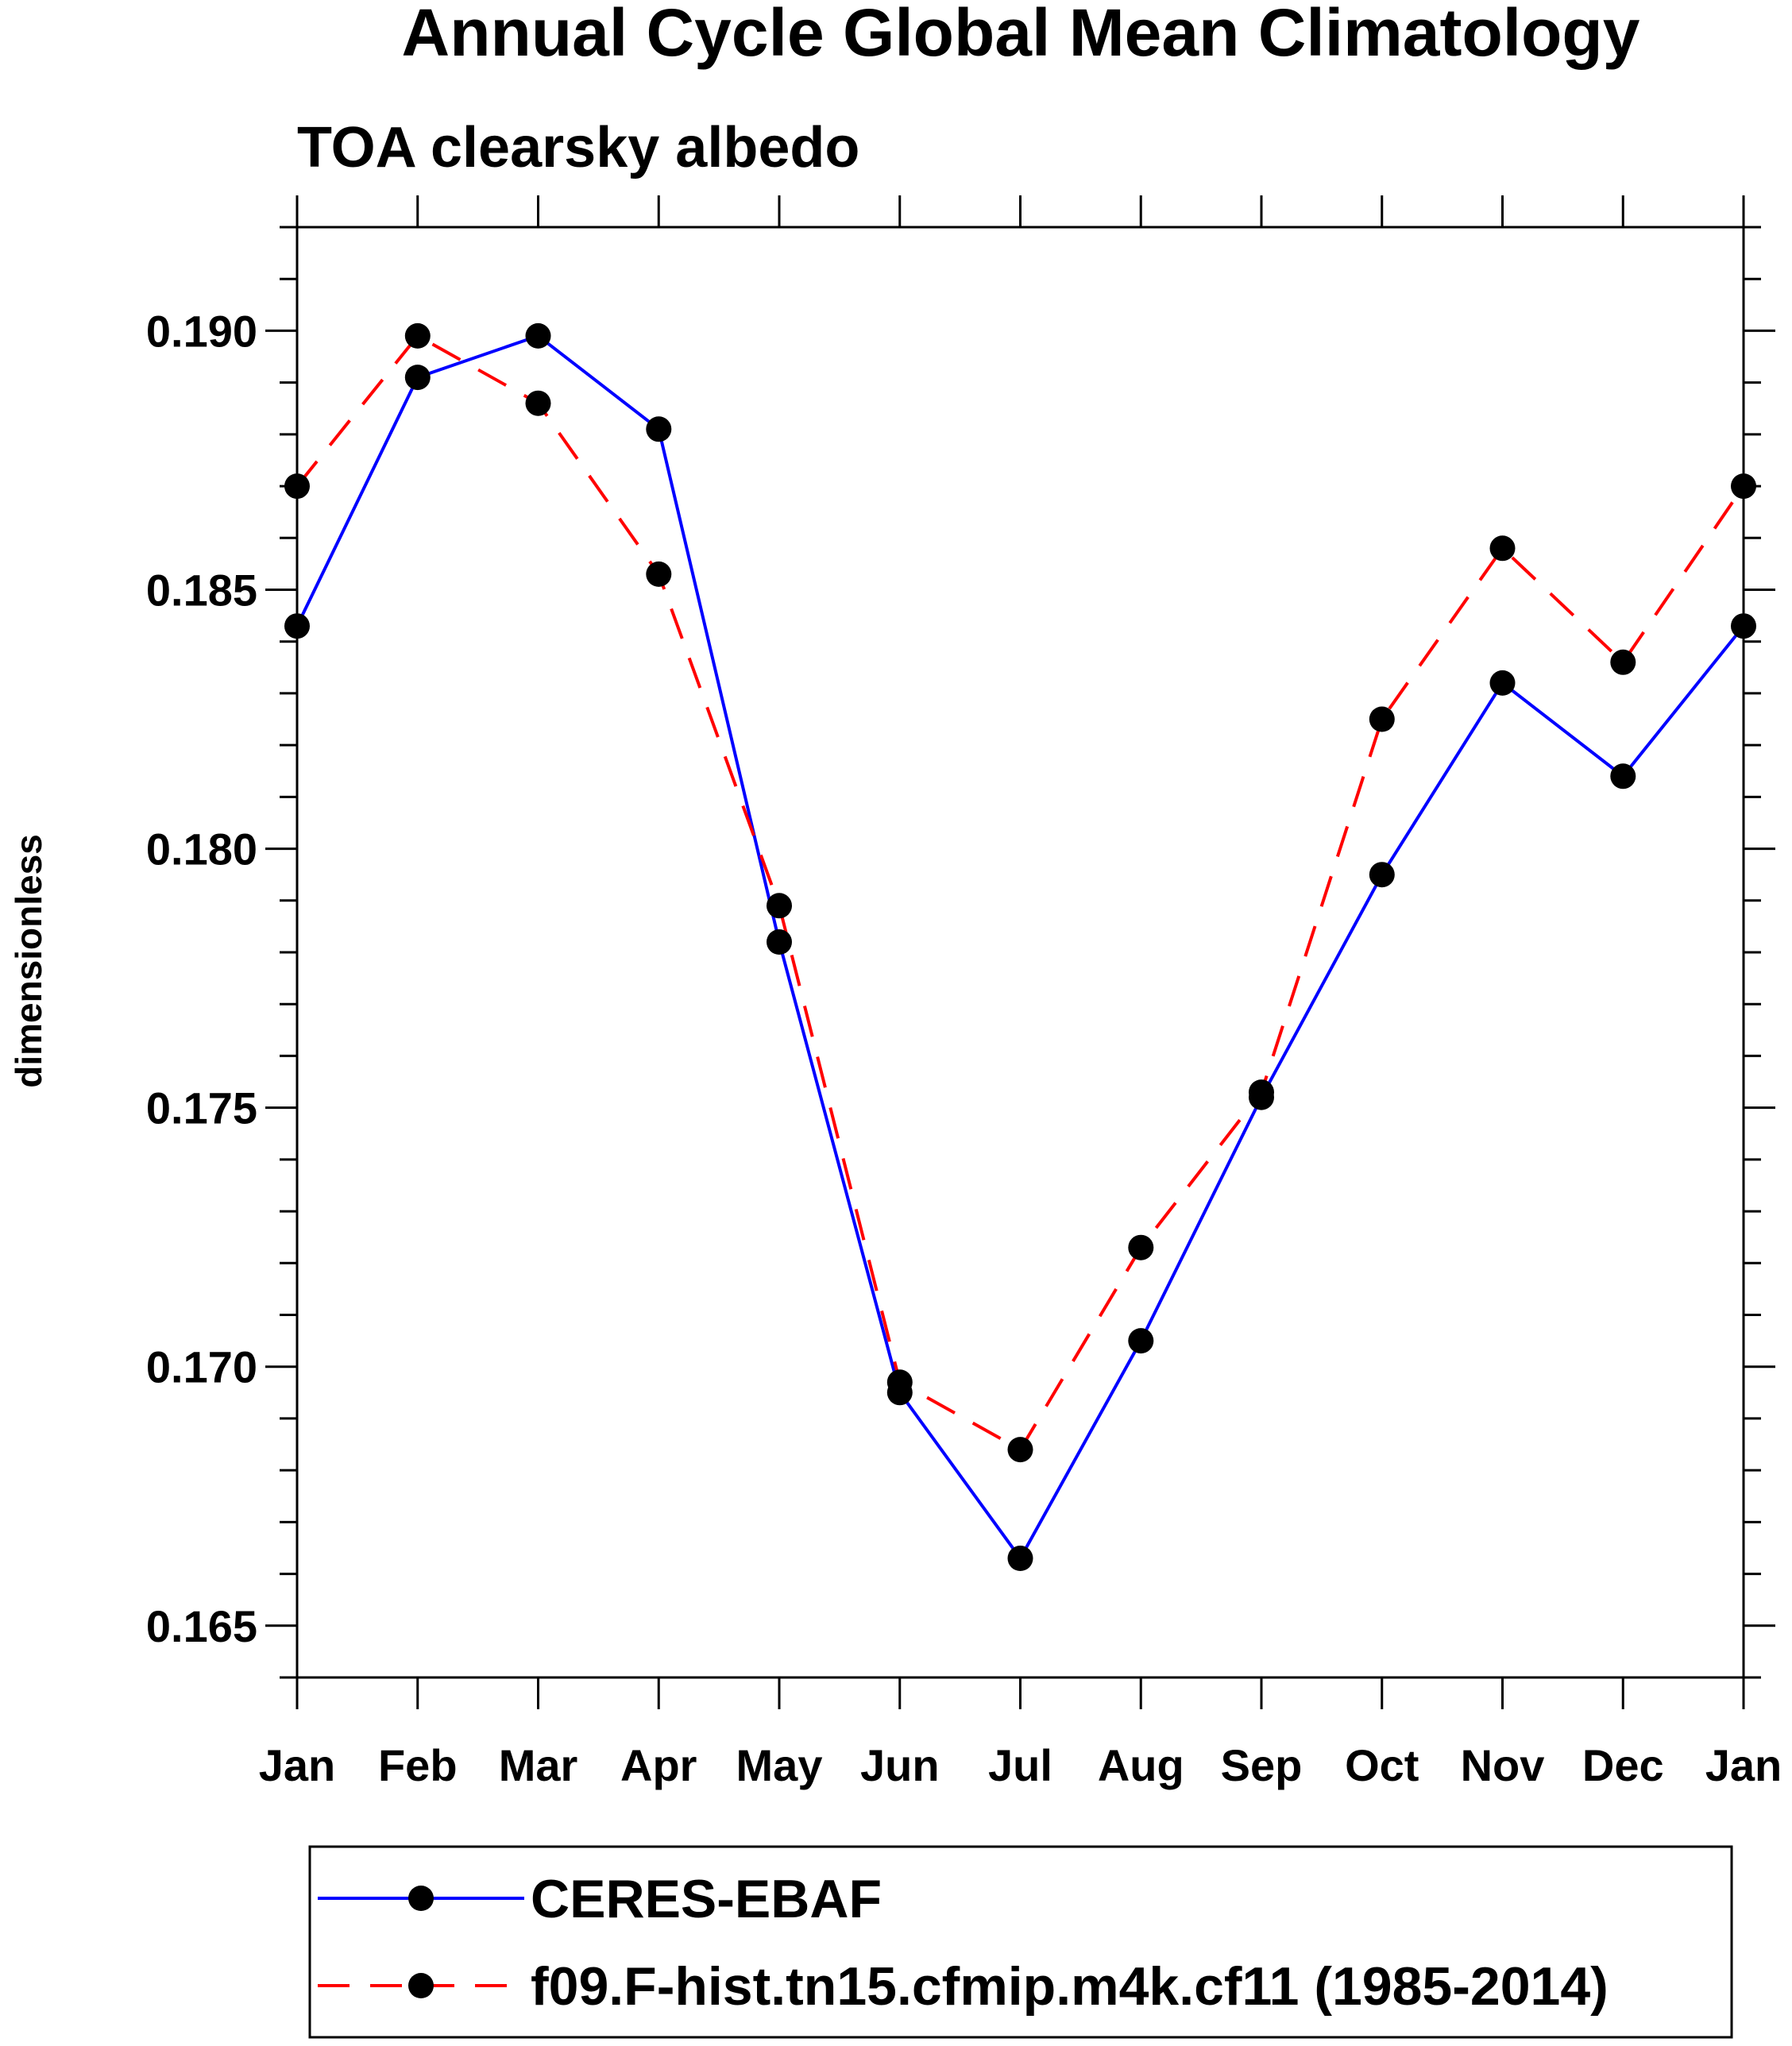 This screenshot has width=1792, height=2046. Describe the element at coordinates (201, 849) in the screenshot. I see `y-tick-label: 0.180` at that location.